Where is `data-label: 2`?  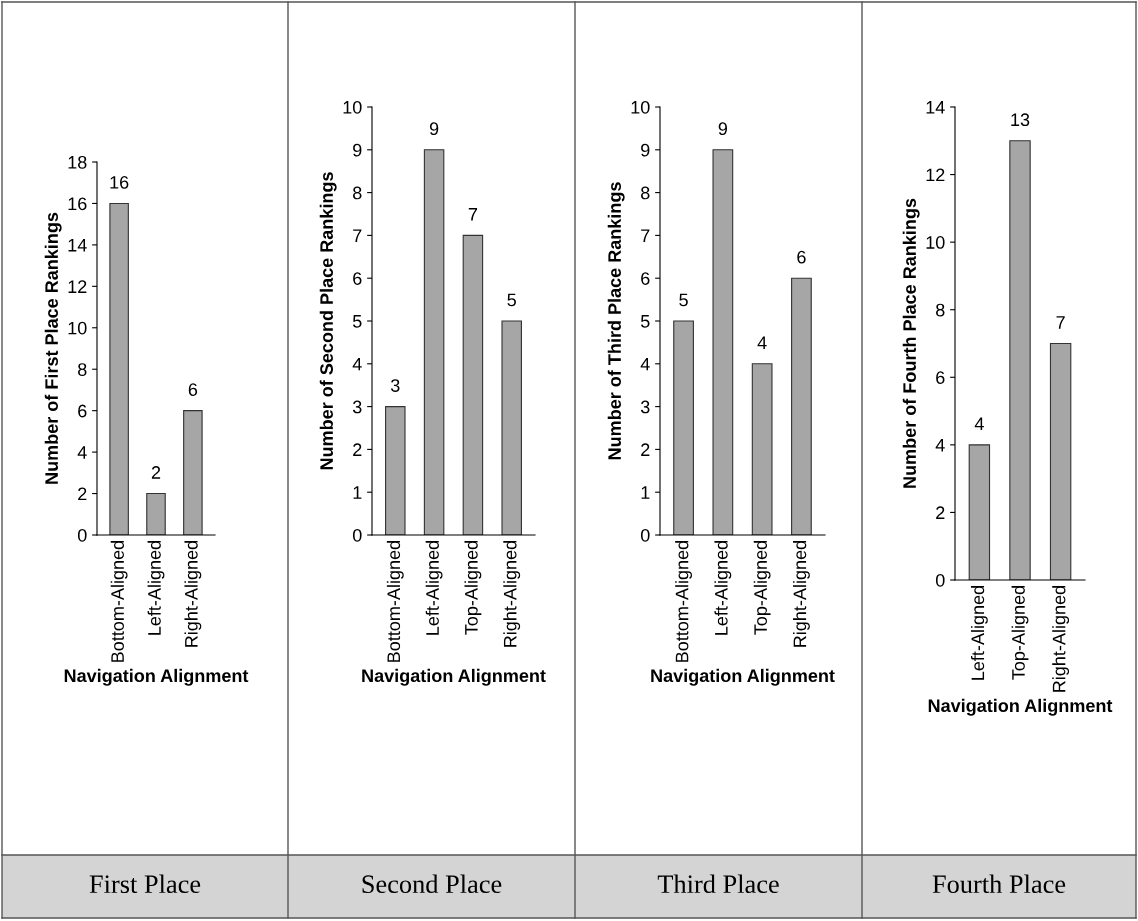
data-label: 2 is located at coordinates (156, 472).